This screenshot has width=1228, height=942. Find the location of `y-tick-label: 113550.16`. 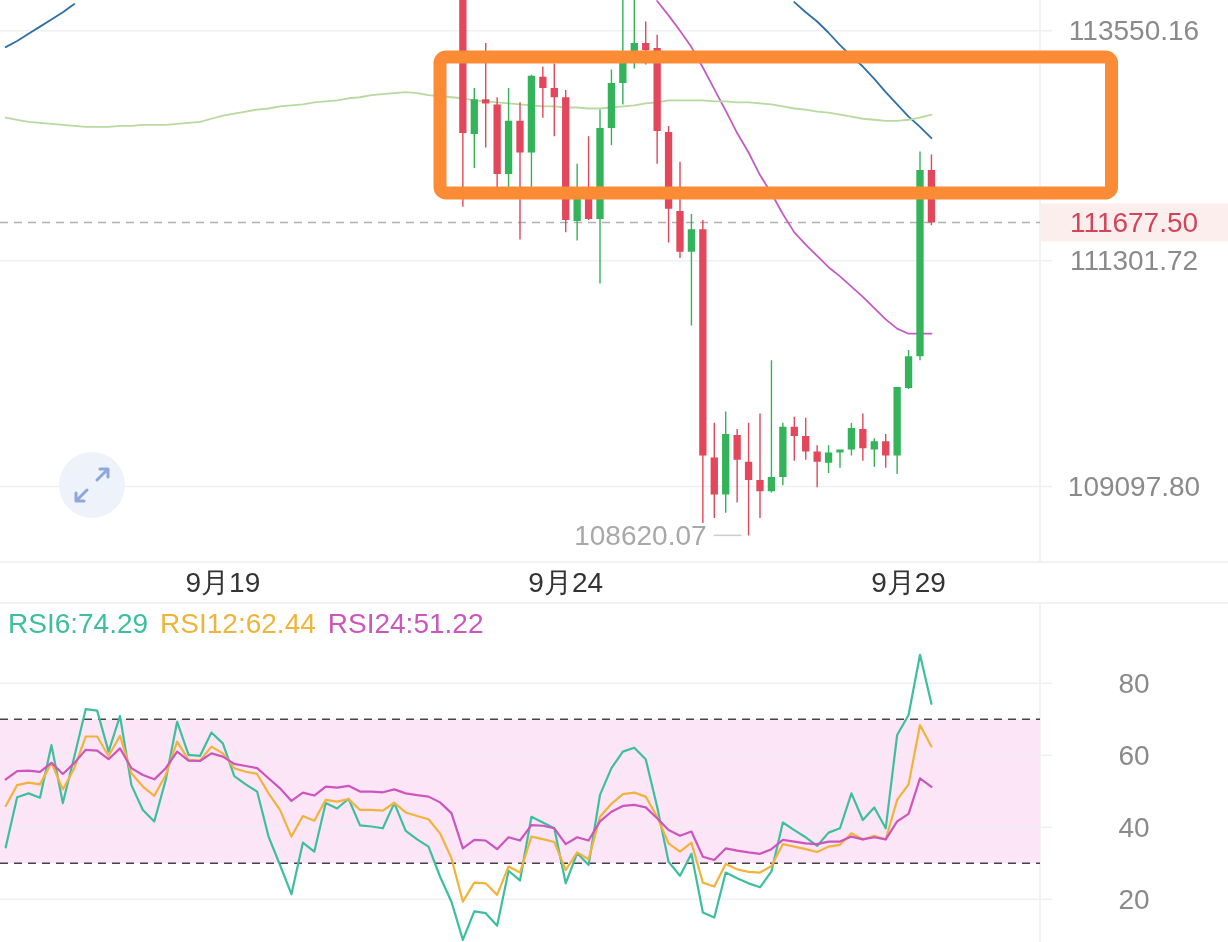

y-tick-label: 113550.16 is located at coordinates (1134, 31).